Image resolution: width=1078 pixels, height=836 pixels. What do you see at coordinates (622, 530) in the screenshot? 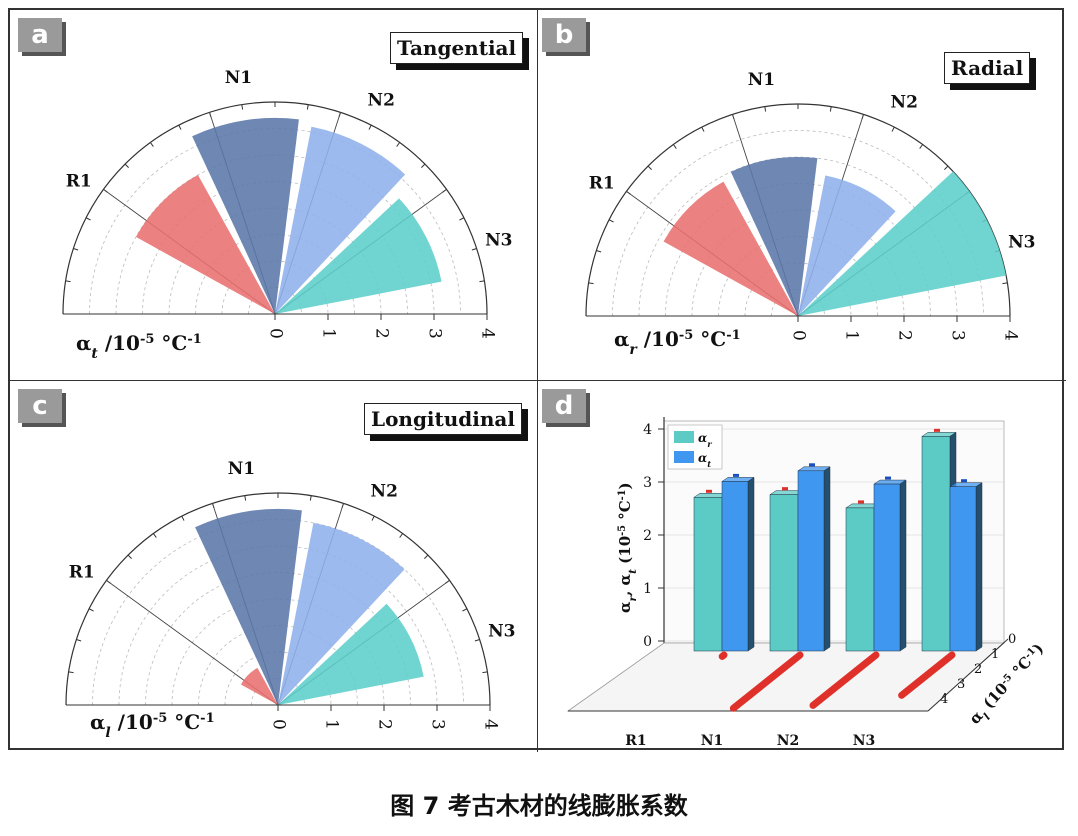
I see `y-axis-label-part: -5` at bounding box center [622, 530].